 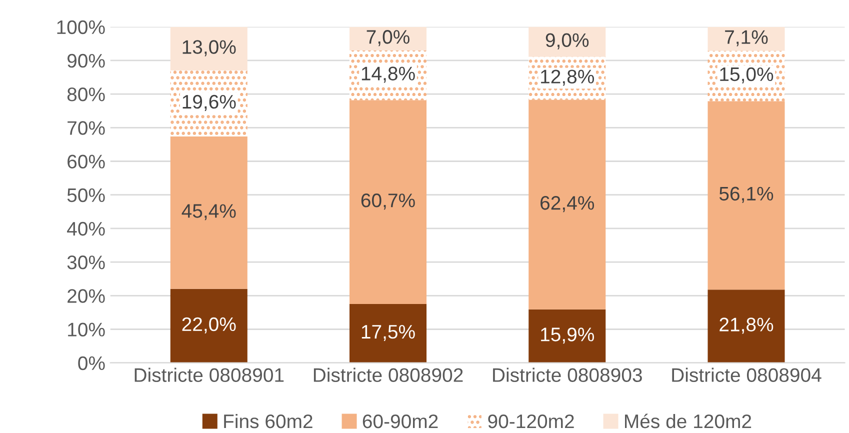 I want to click on y-tick-label: 60%, so click(x=86, y=161).